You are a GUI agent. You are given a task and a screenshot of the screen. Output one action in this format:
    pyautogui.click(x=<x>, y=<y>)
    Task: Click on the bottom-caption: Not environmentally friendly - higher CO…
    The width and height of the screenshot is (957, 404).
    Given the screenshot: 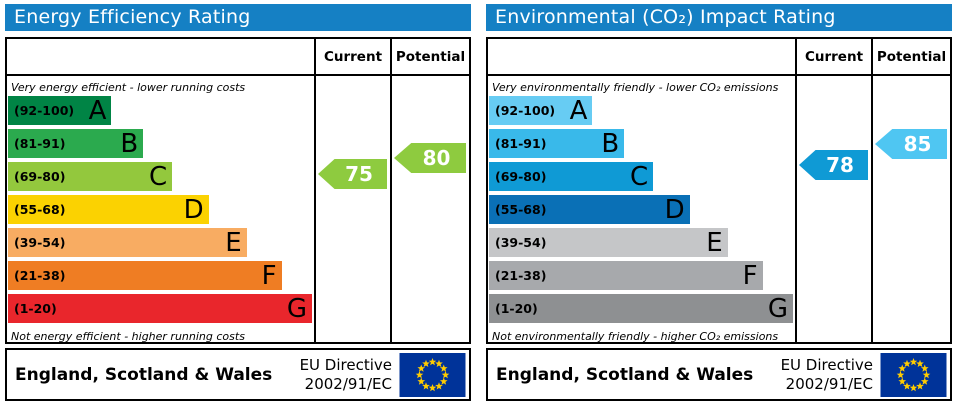 What is the action you would take?
    pyautogui.click(x=635, y=336)
    